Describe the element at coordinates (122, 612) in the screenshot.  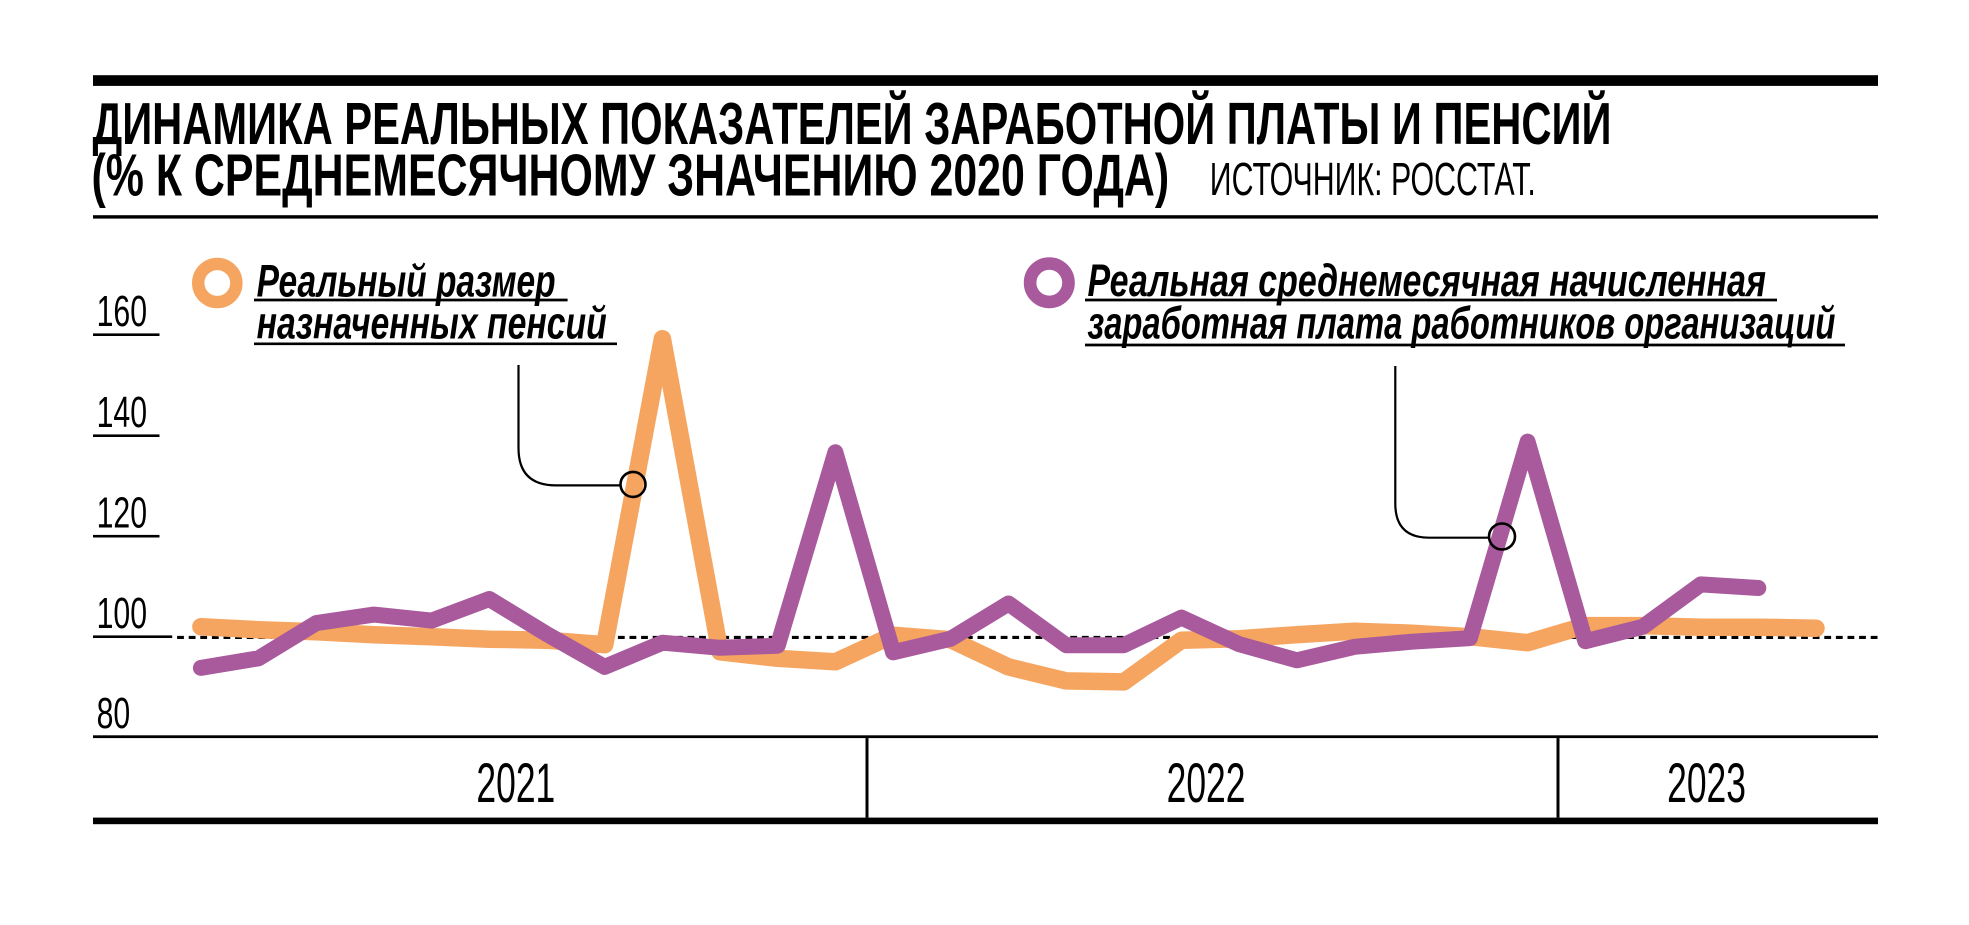
I see `svg-text: 100` at that location.